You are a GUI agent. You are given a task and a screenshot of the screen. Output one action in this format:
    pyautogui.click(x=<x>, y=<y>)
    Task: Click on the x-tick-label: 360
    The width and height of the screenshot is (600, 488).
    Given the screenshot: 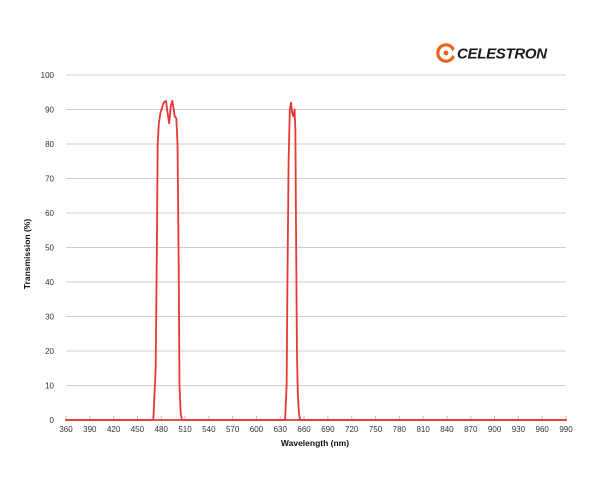 What is the action you would take?
    pyautogui.click(x=66, y=429)
    